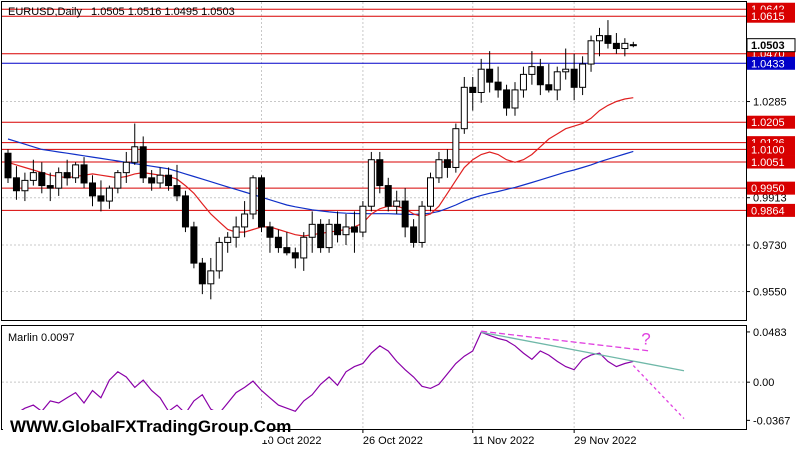 The width and height of the screenshot is (804, 458). I want to click on ind-tick-label-0: 0.0483, so click(770, 333).